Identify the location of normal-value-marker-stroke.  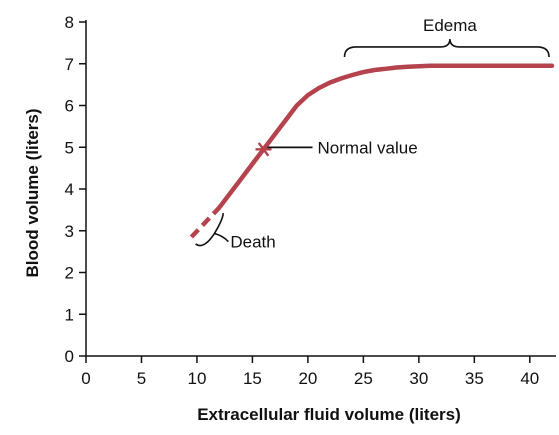
(263, 149).